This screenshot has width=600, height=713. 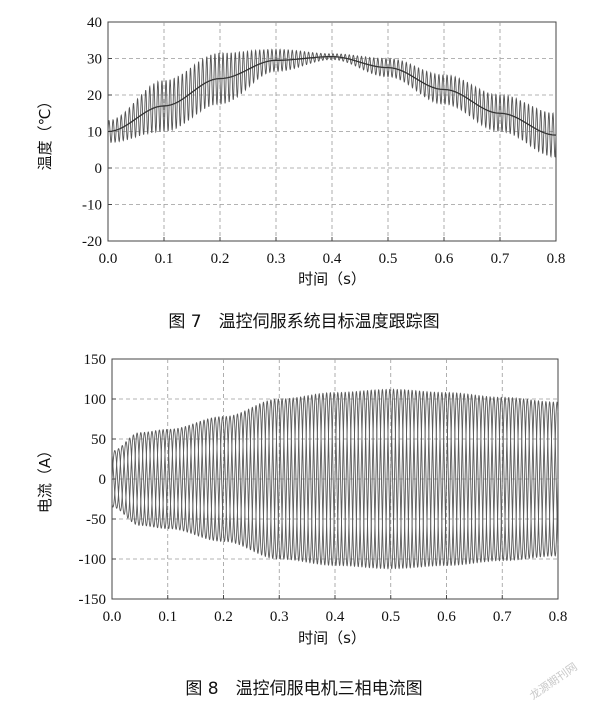 What do you see at coordinates (93, 560) in the screenshot?
I see `y-tick-label: -100` at bounding box center [93, 560].